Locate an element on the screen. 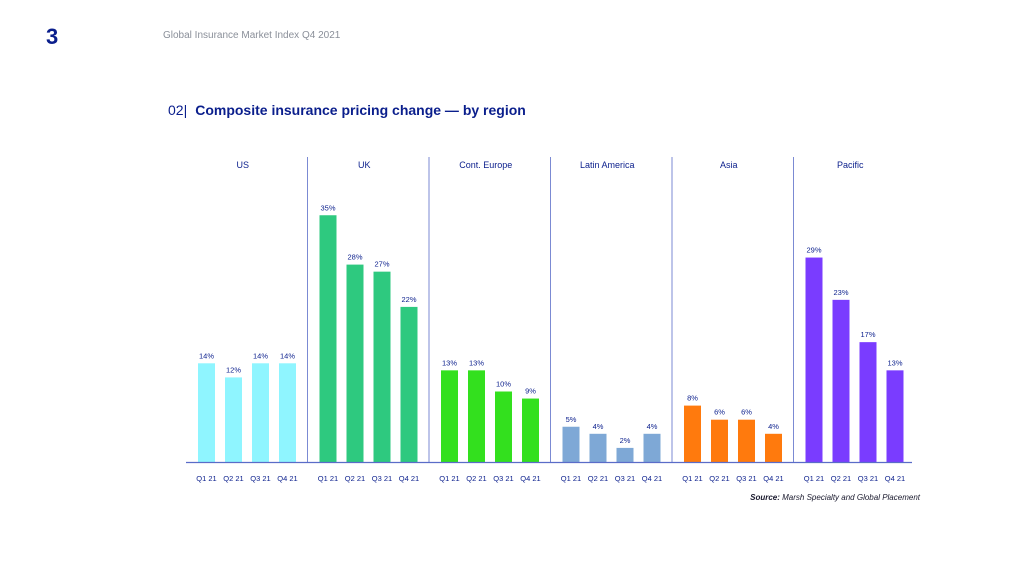  bar-value-label: 35% is located at coordinates (327, 207).